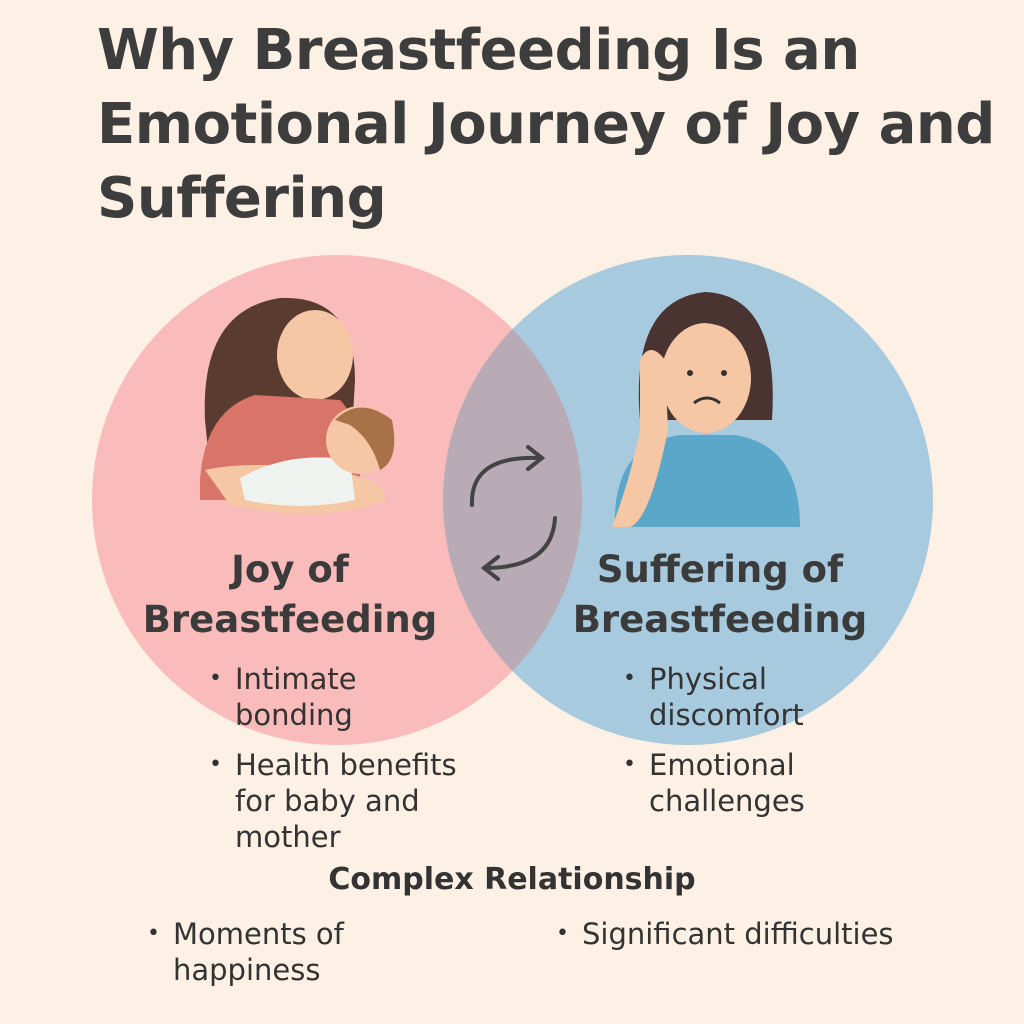 The width and height of the screenshot is (1024, 1024). What do you see at coordinates (706, 409) in the screenshot?
I see `sad-woman-illustration` at bounding box center [706, 409].